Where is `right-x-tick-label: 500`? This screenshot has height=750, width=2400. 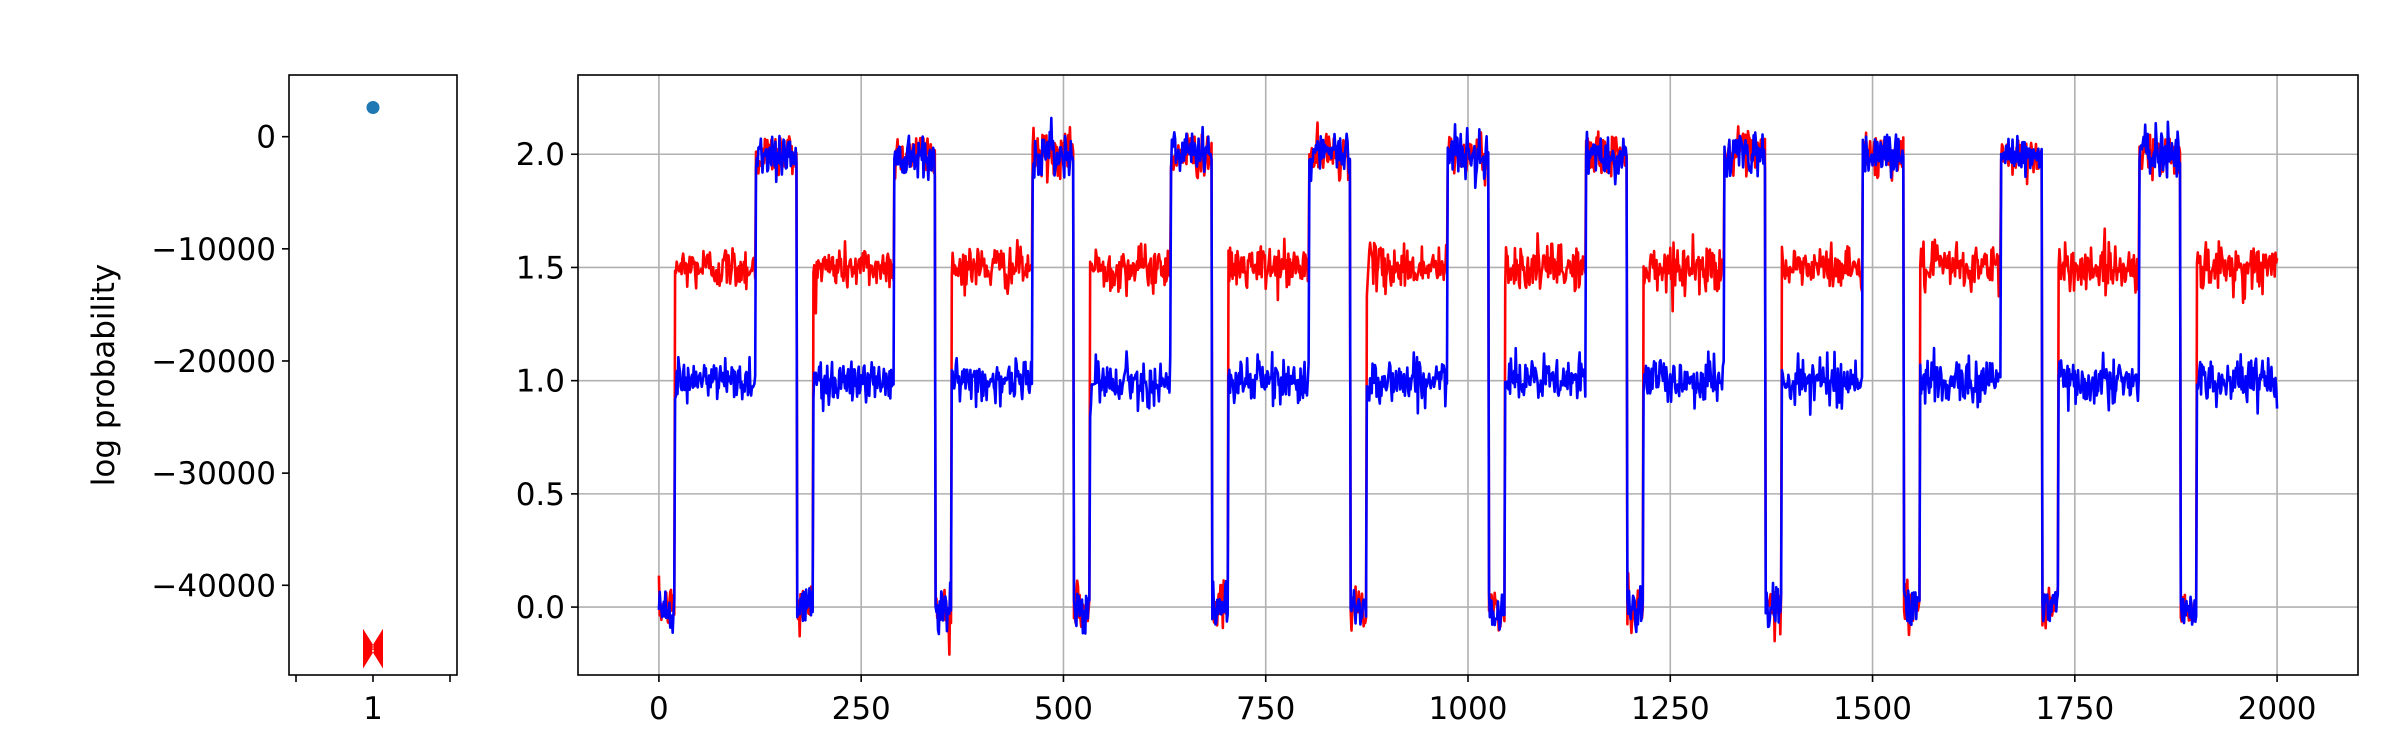
right-x-tick-label: 500 is located at coordinates (1063, 709).